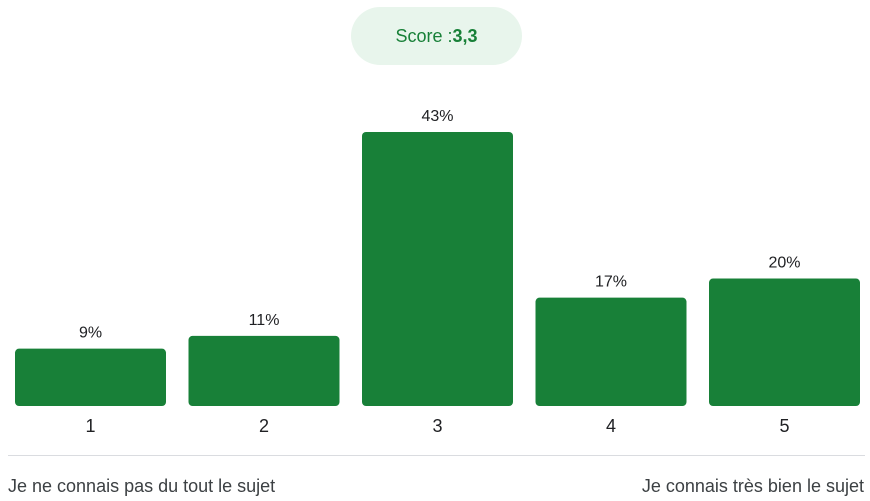  Describe the element at coordinates (90, 333) in the screenshot. I see `bar-value-label: 9%` at that location.